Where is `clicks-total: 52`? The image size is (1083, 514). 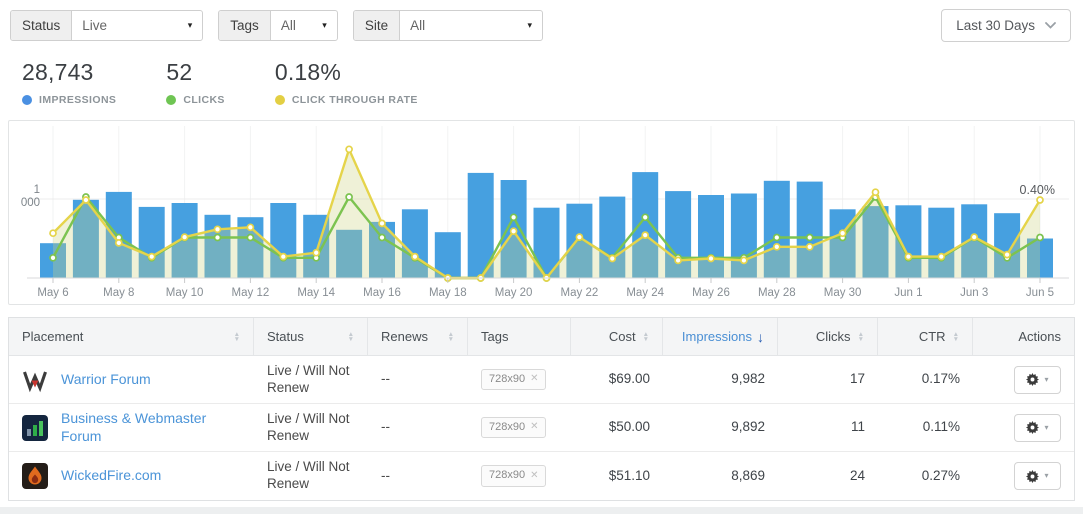
clicks-total: 52 is located at coordinates (179, 72).